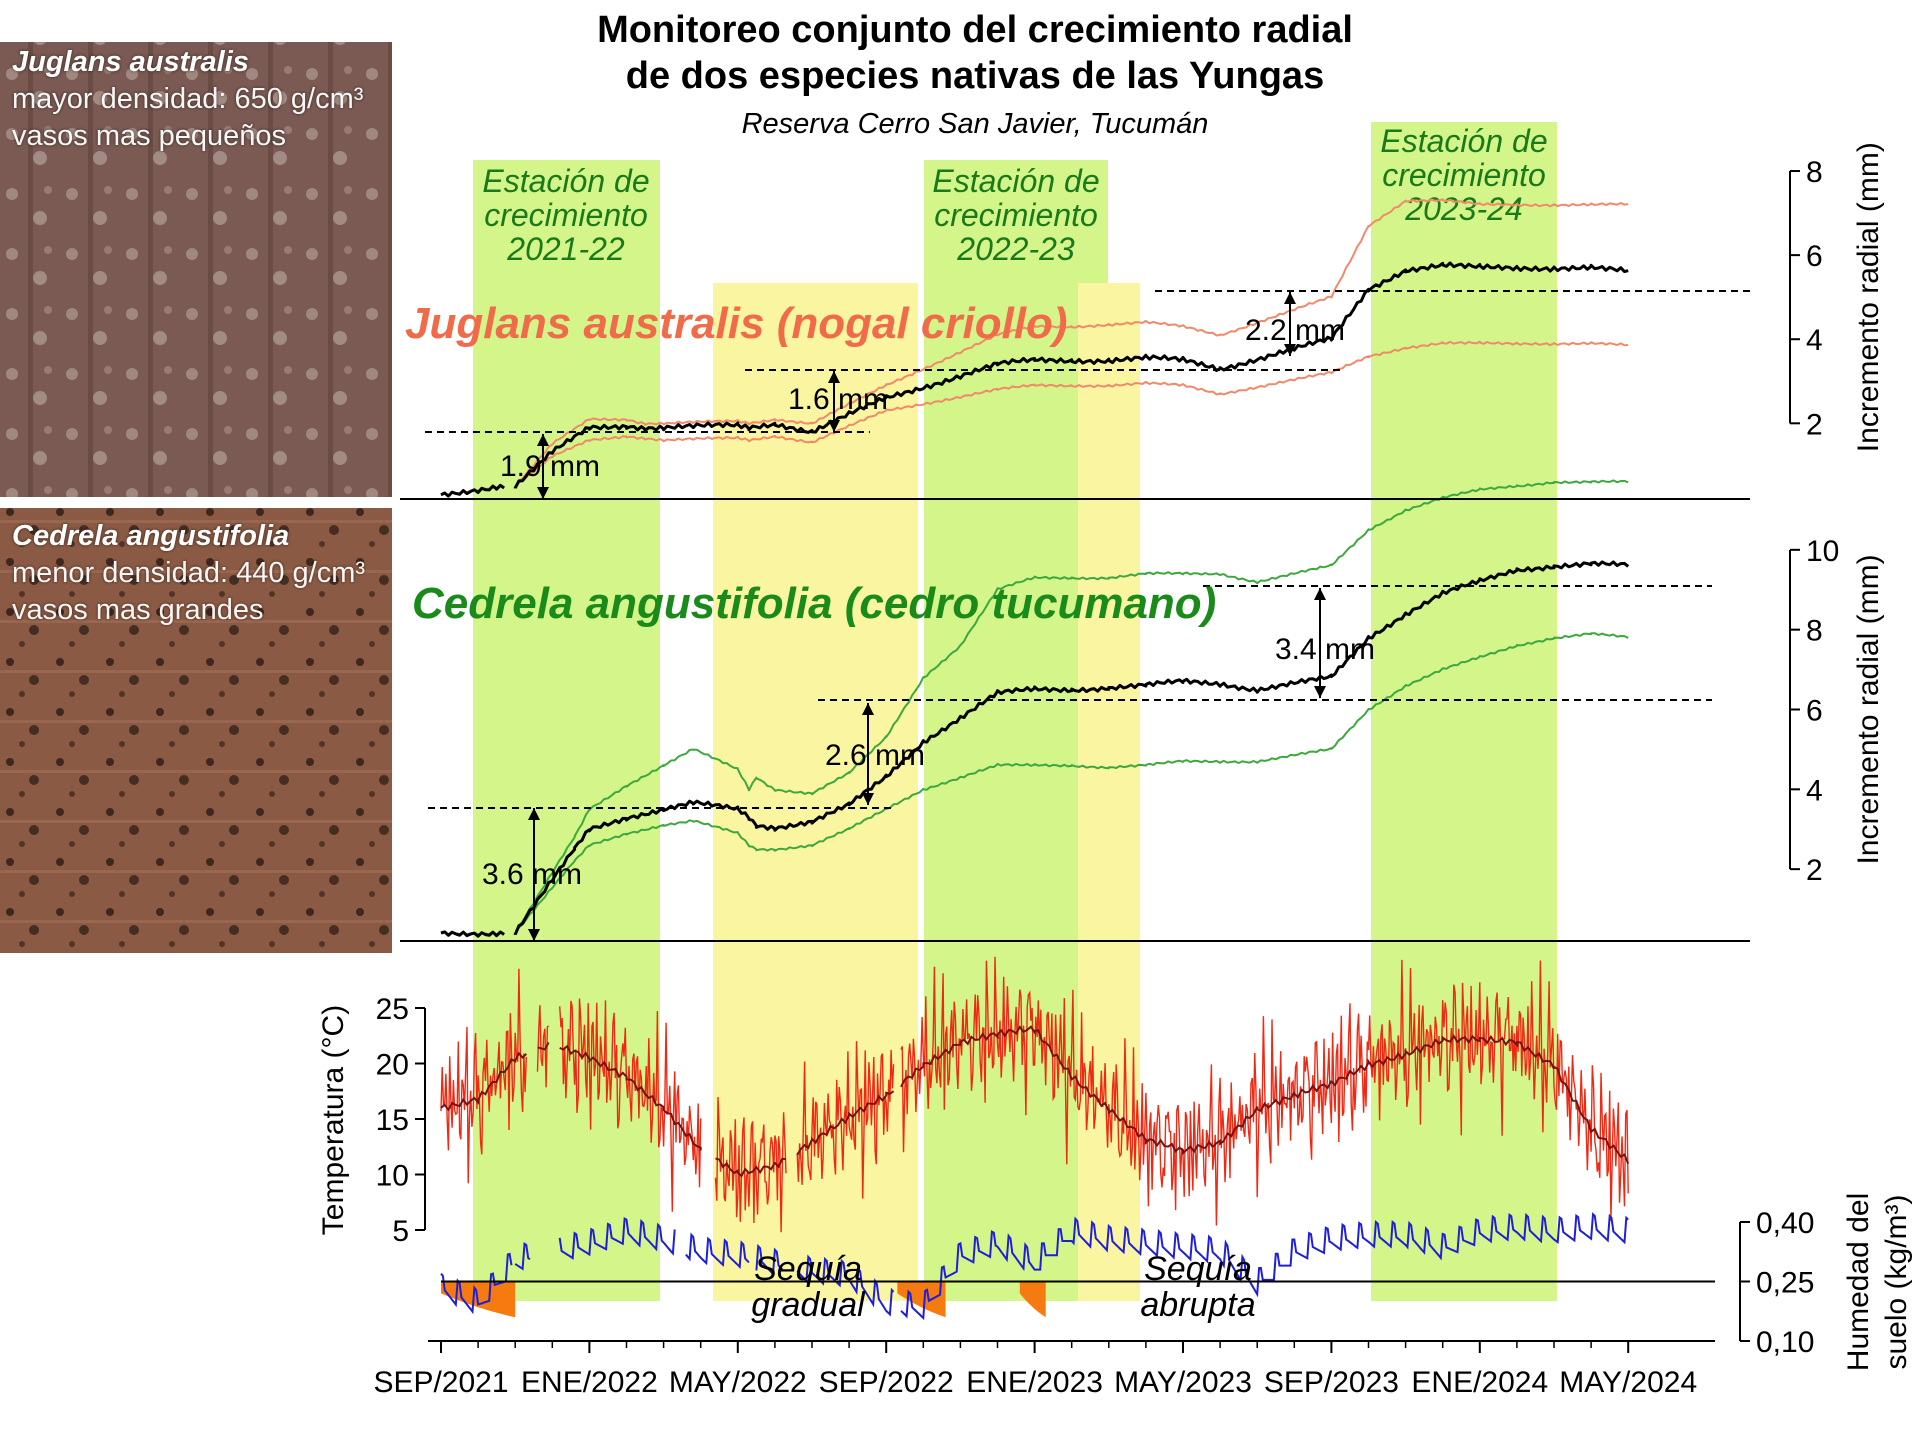 This screenshot has height=1447, width=1920. What do you see at coordinates (1479, 1382) in the screenshot?
I see `x-tick-label: ENE/2024` at bounding box center [1479, 1382].